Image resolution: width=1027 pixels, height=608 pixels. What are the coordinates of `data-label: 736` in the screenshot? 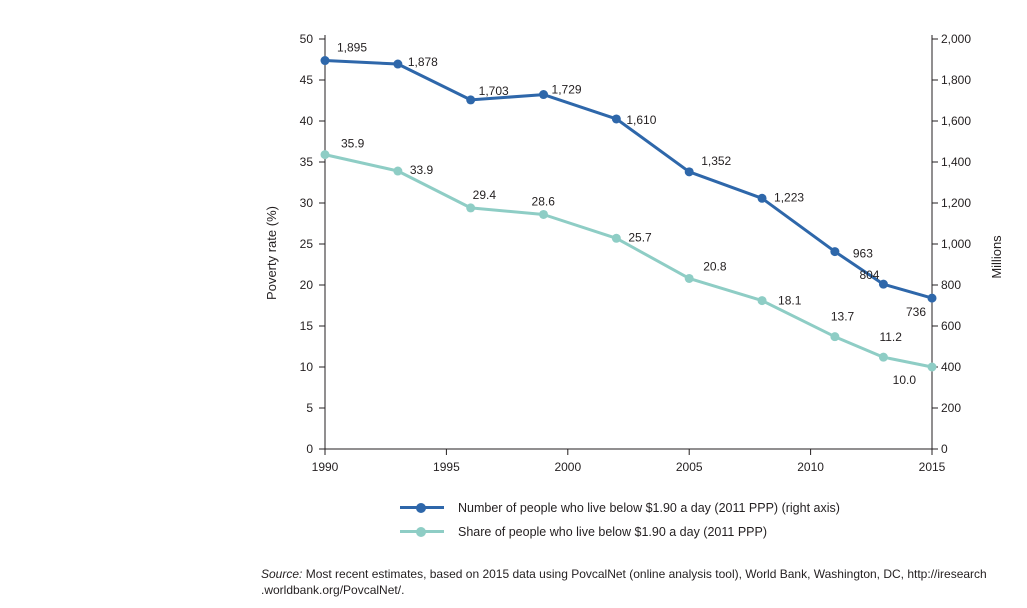 It's located at (916, 312).